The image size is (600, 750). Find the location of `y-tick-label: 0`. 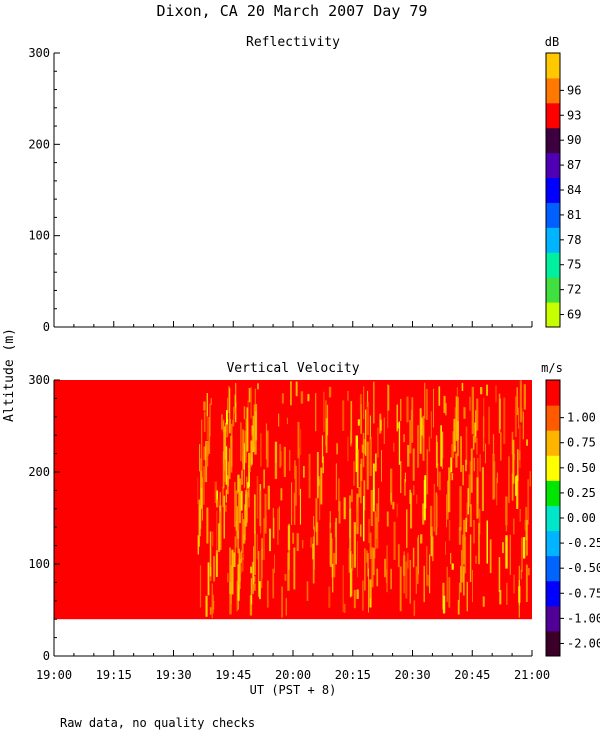

y-tick-label: 0 is located at coordinates (46, 327).